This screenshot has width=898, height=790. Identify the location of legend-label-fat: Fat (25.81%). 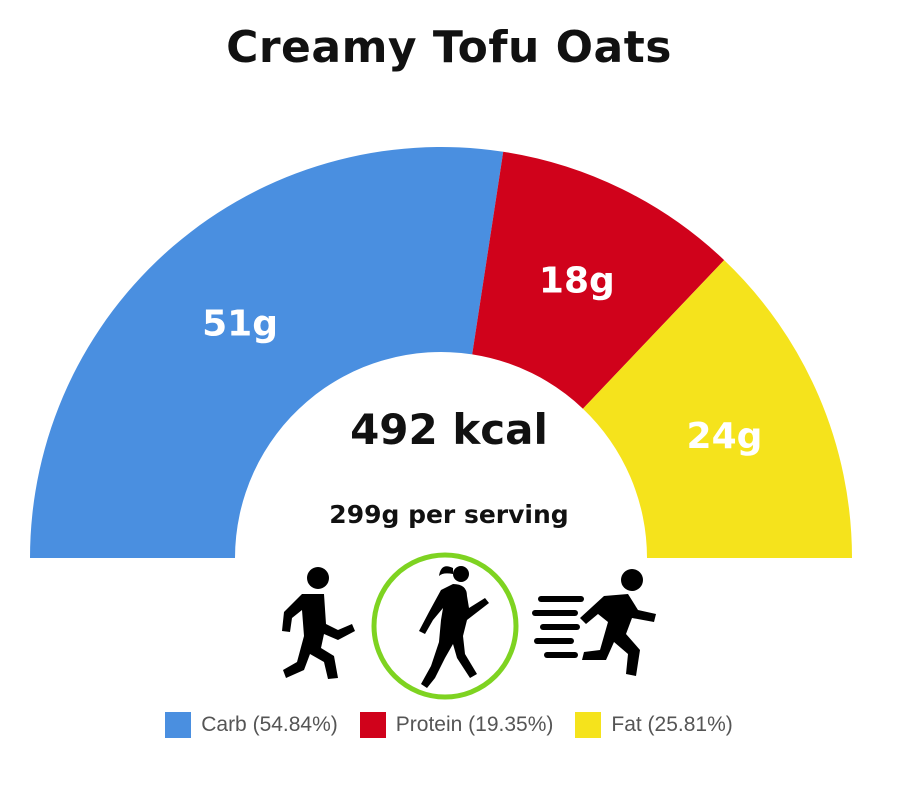
(672, 724).